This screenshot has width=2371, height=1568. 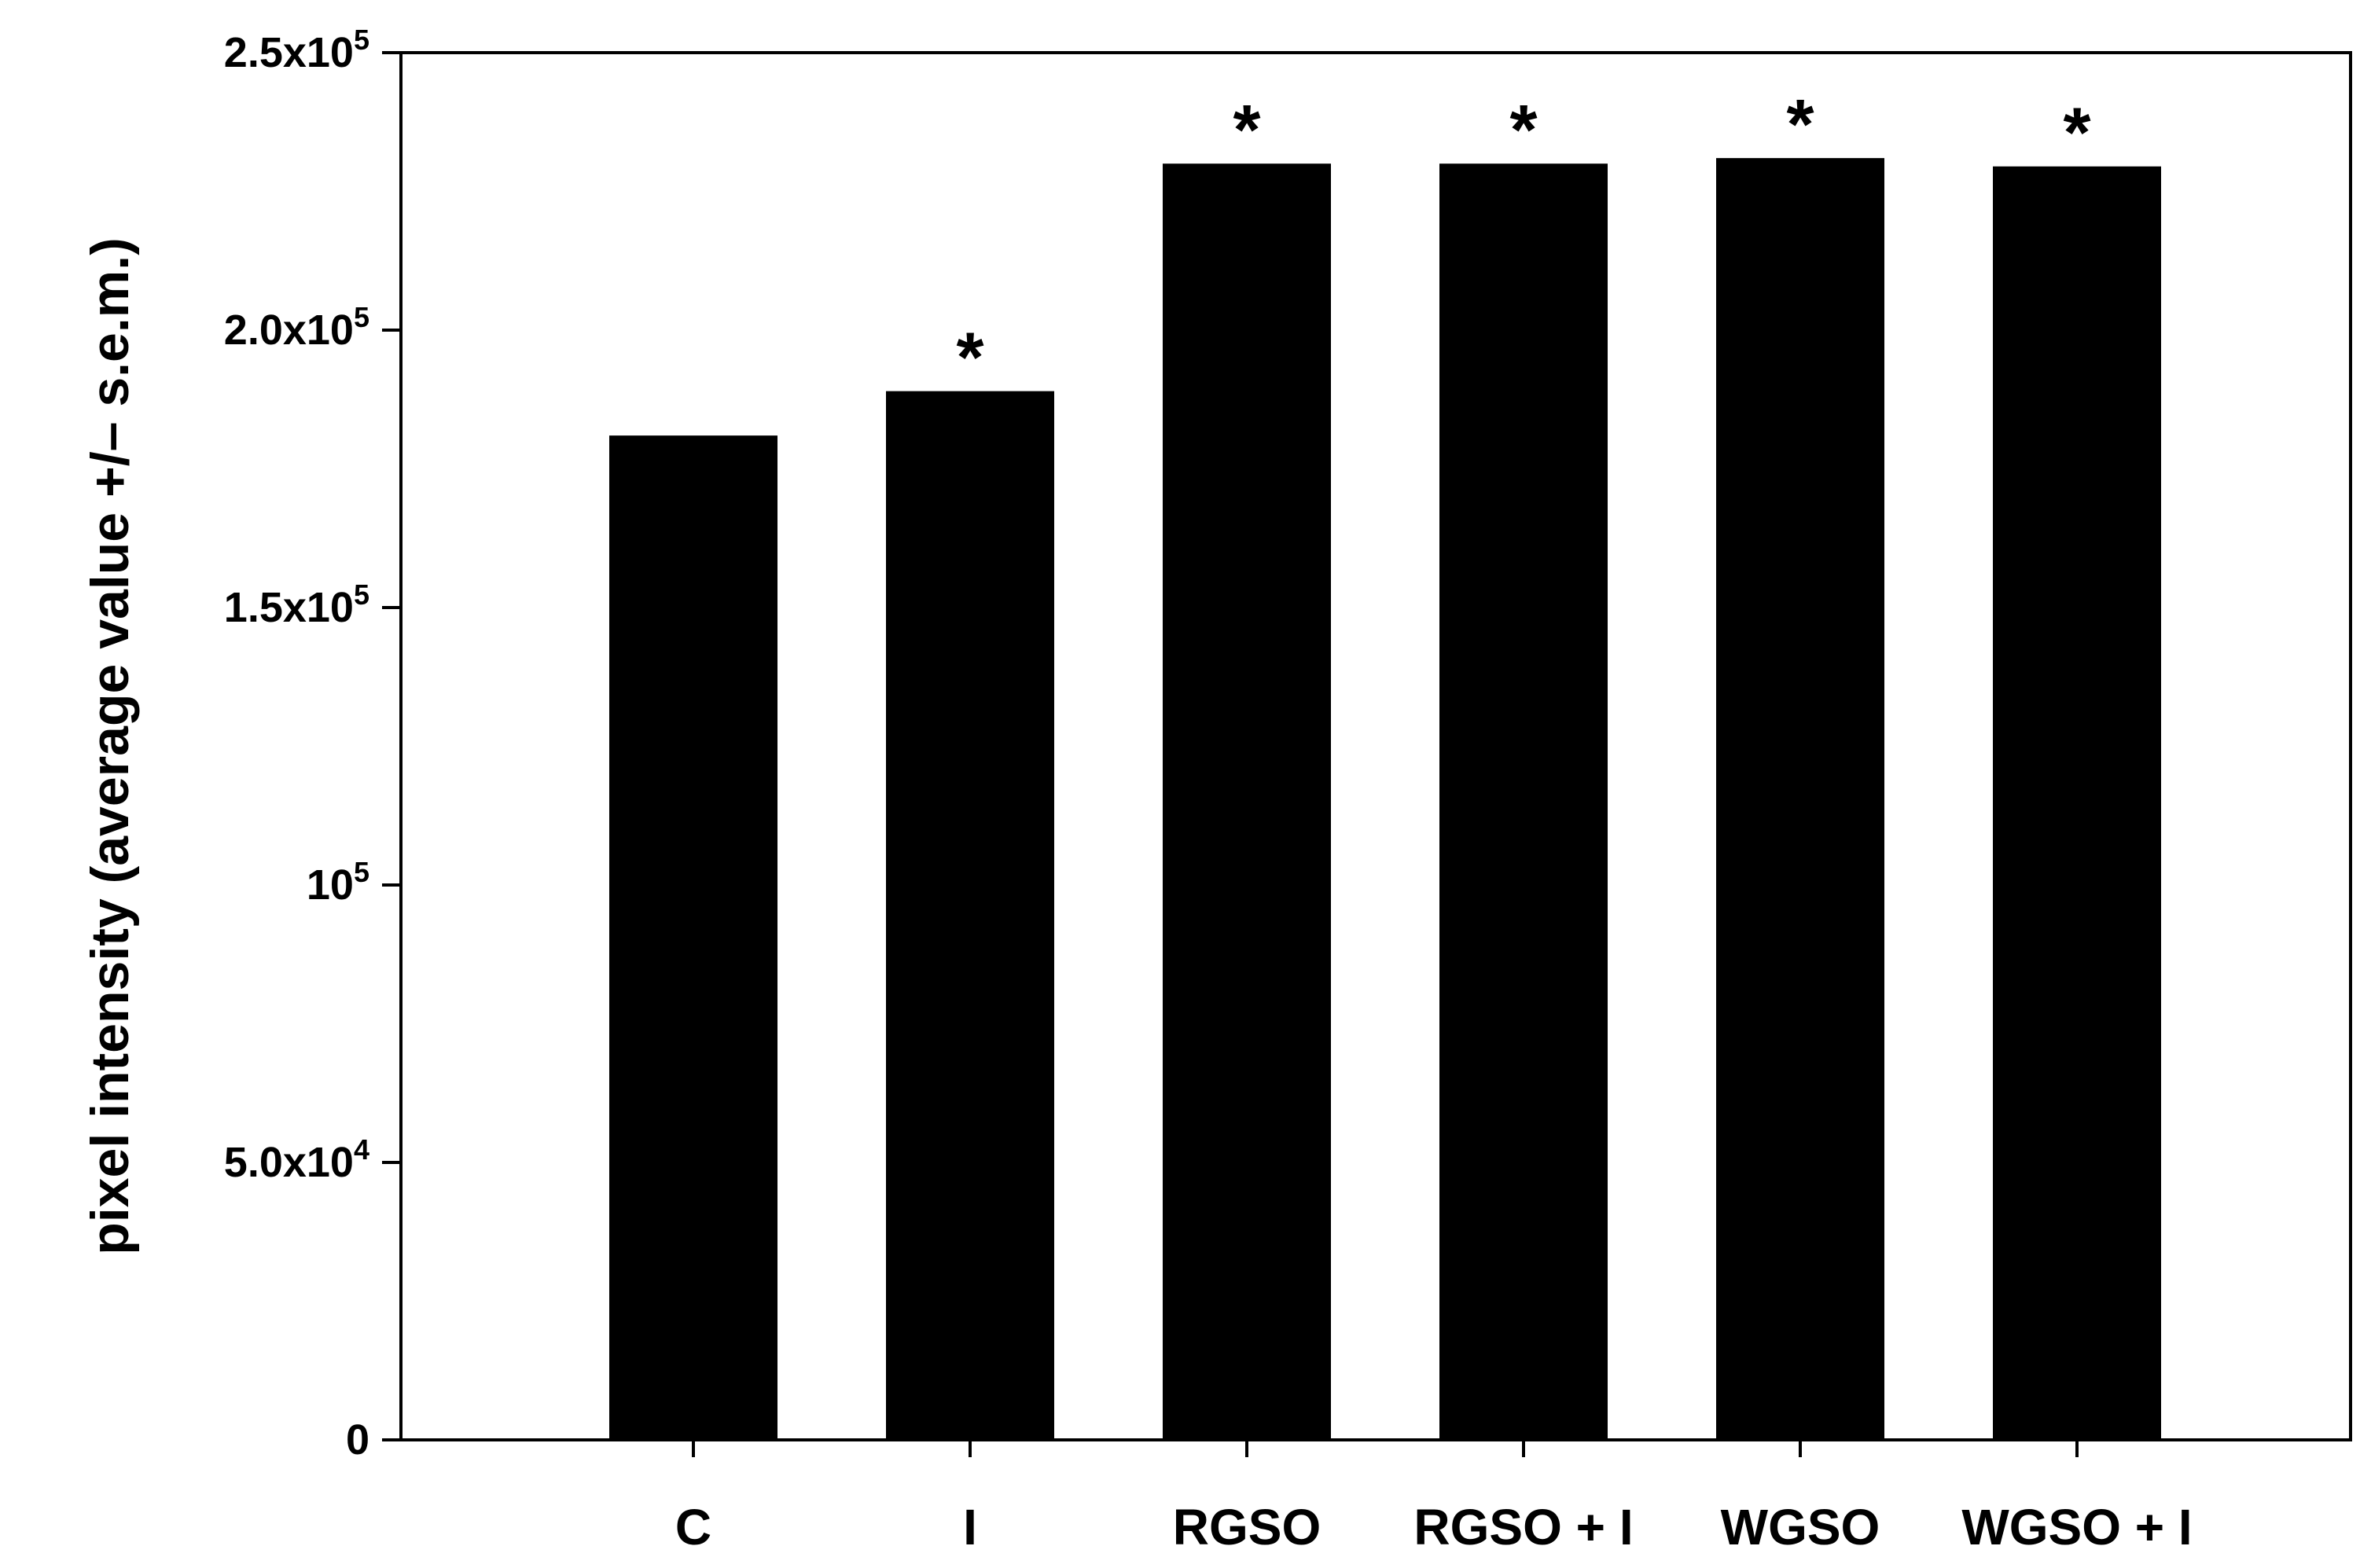 What do you see at coordinates (296, 50) in the screenshot?
I see `y-tick-label: 2.5x10⁵` at bounding box center [296, 50].